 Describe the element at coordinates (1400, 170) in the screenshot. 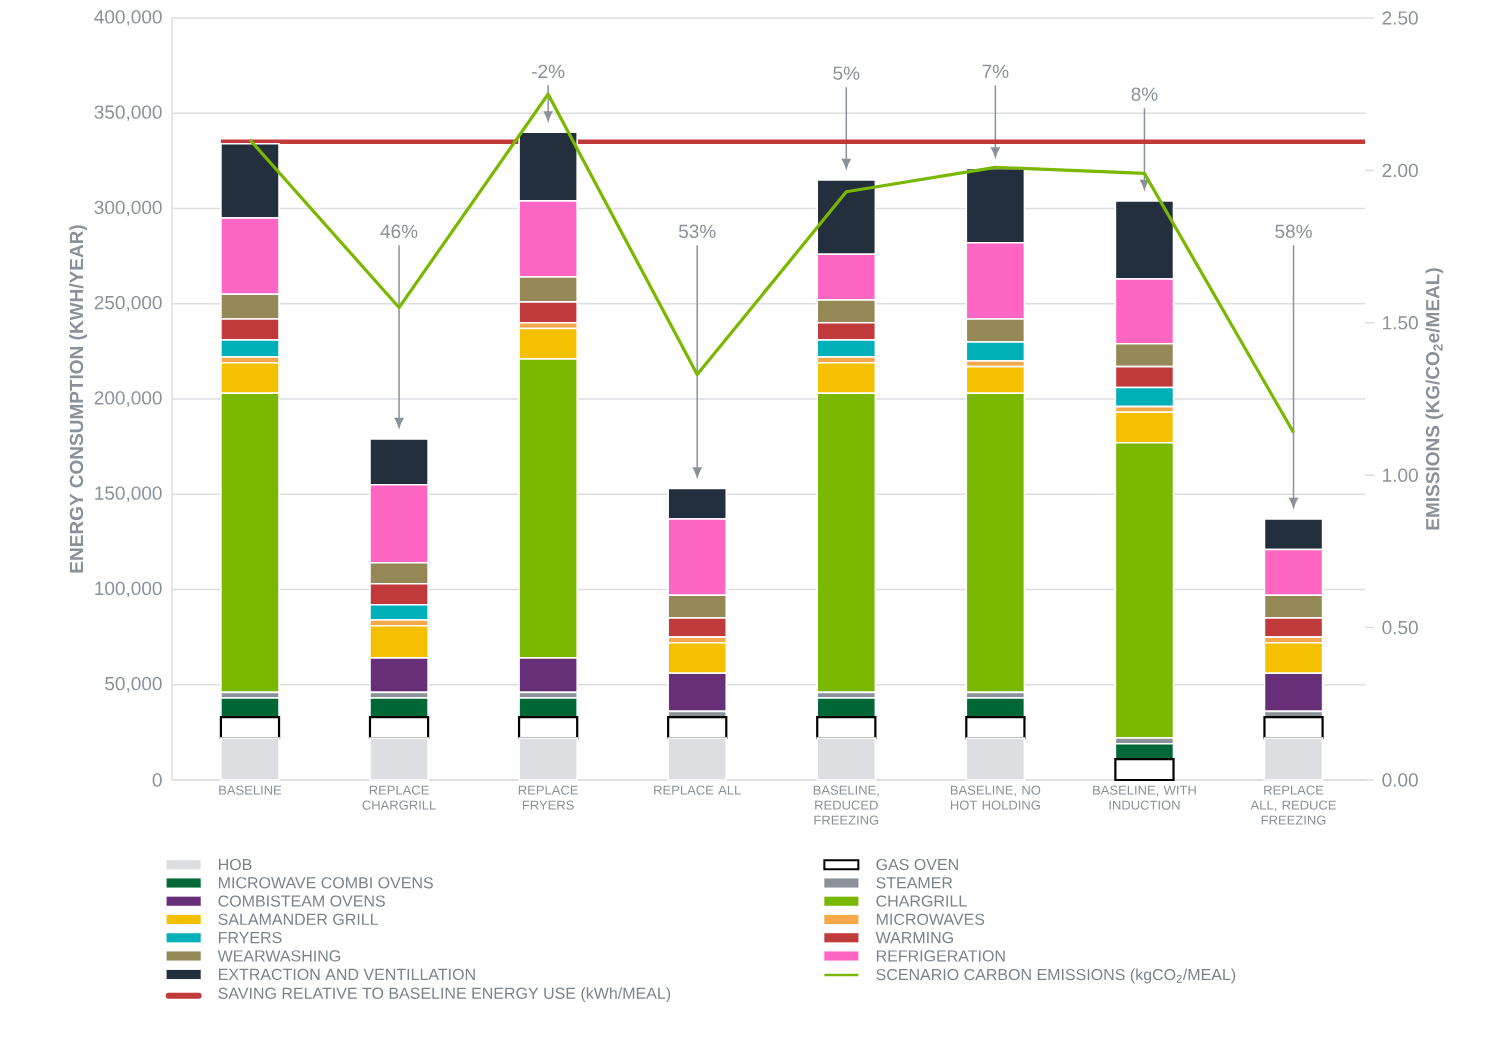

I see `y2-tick-label: 2.00` at that location.